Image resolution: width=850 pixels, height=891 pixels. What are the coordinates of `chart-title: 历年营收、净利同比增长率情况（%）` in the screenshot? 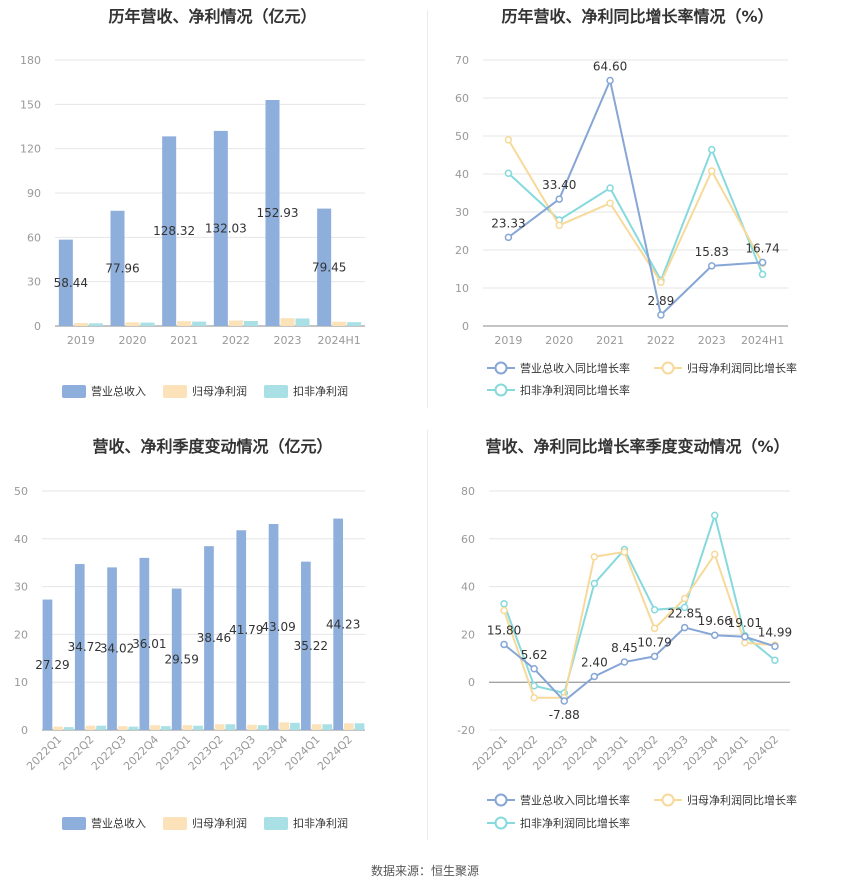 It's located at (637, 16).